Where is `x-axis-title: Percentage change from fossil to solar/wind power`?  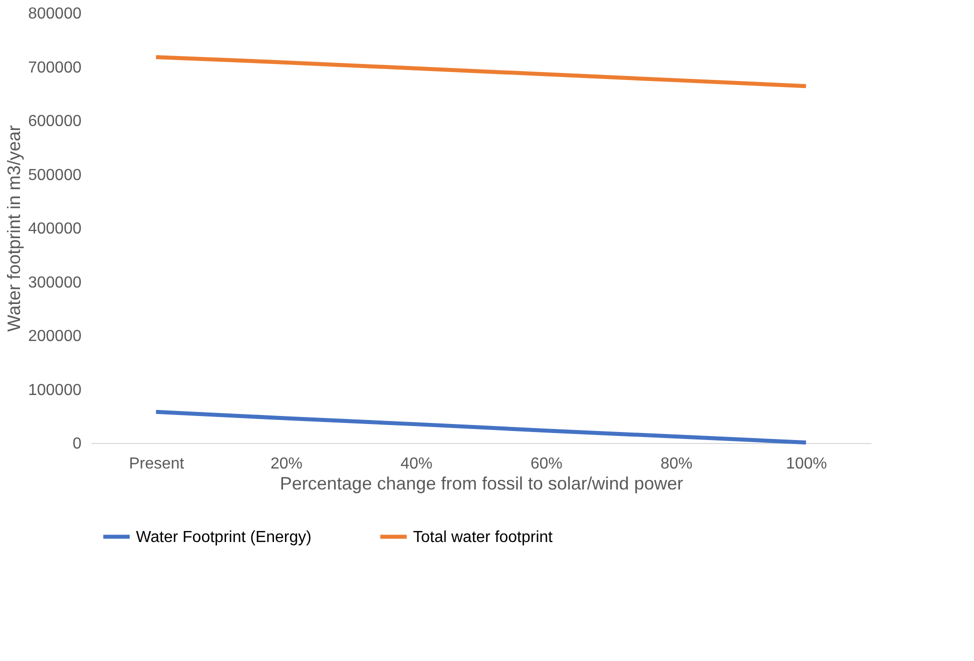 x-axis-title: Percentage change from fossil to solar/wind power is located at coordinates (482, 484).